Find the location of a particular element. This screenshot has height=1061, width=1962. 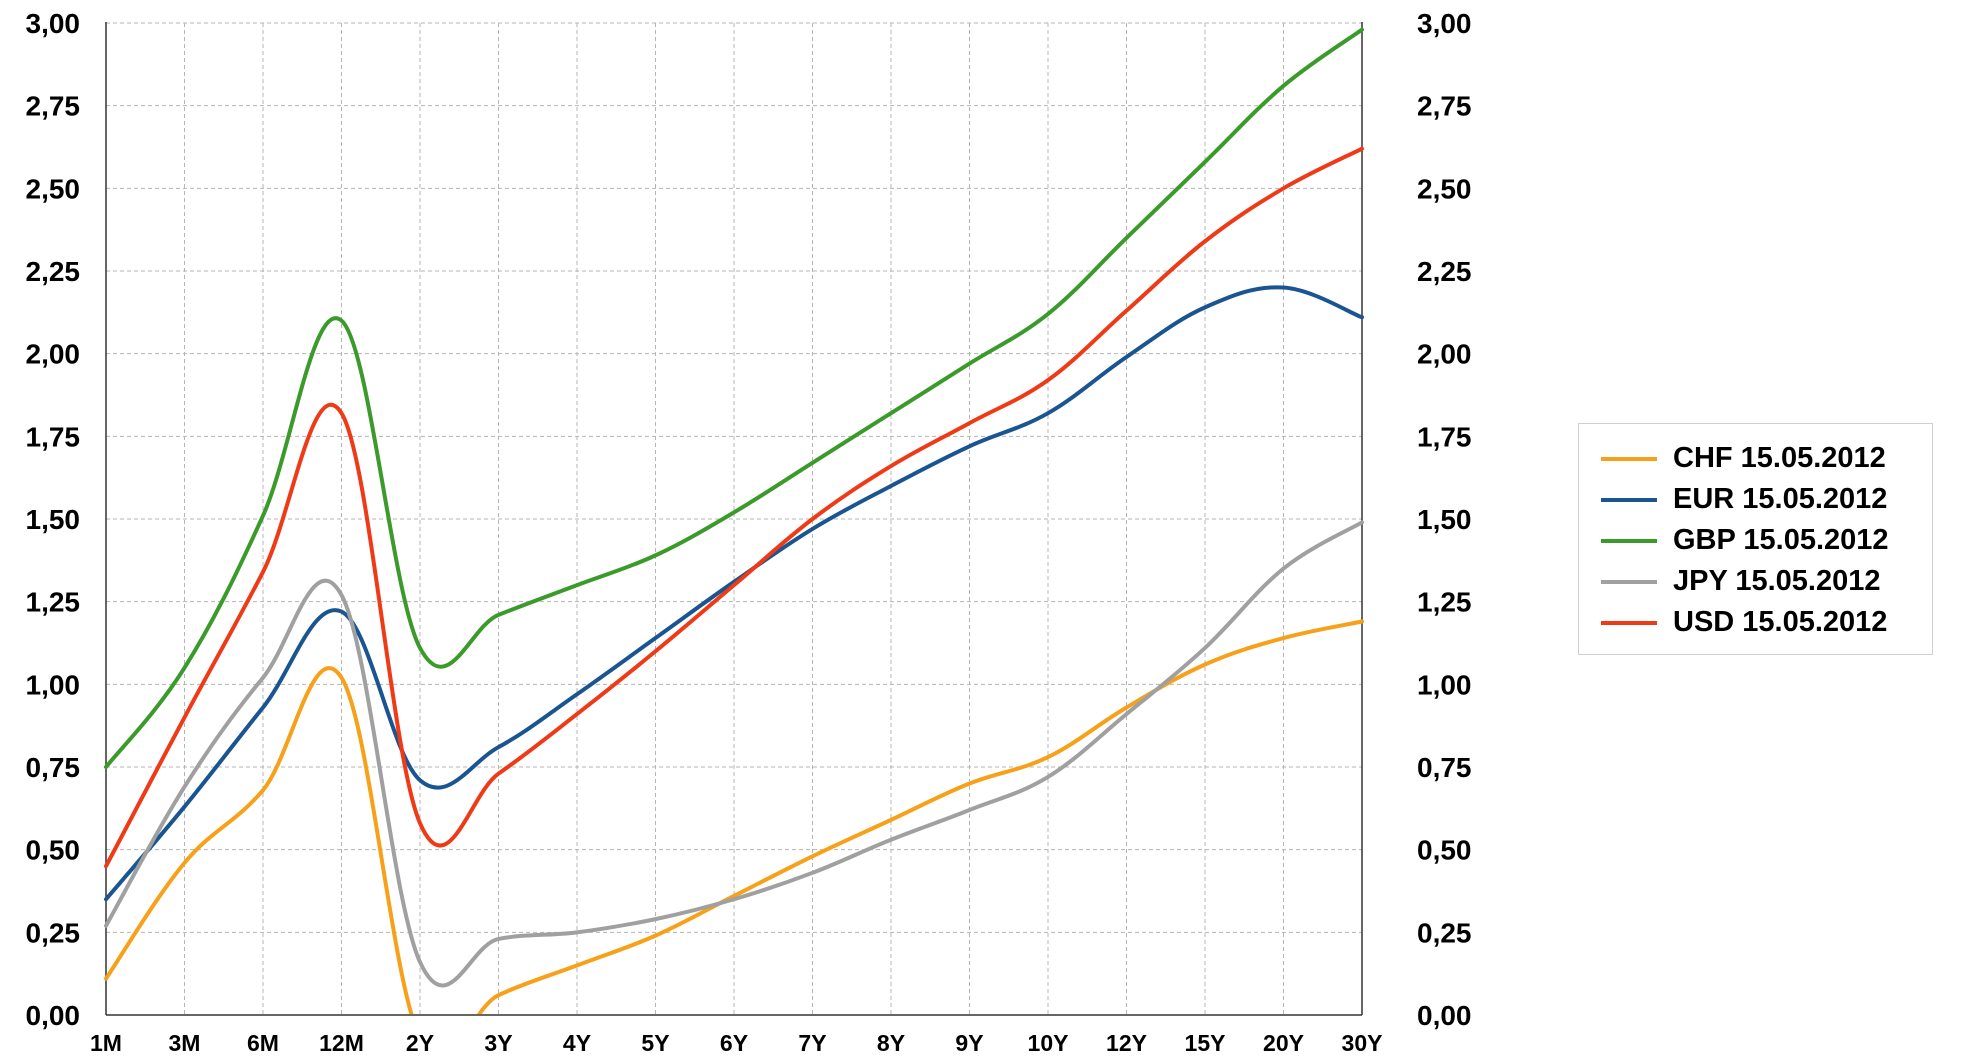

legend-item-eur: EUR 15.05.2012 is located at coordinates (1755, 499).